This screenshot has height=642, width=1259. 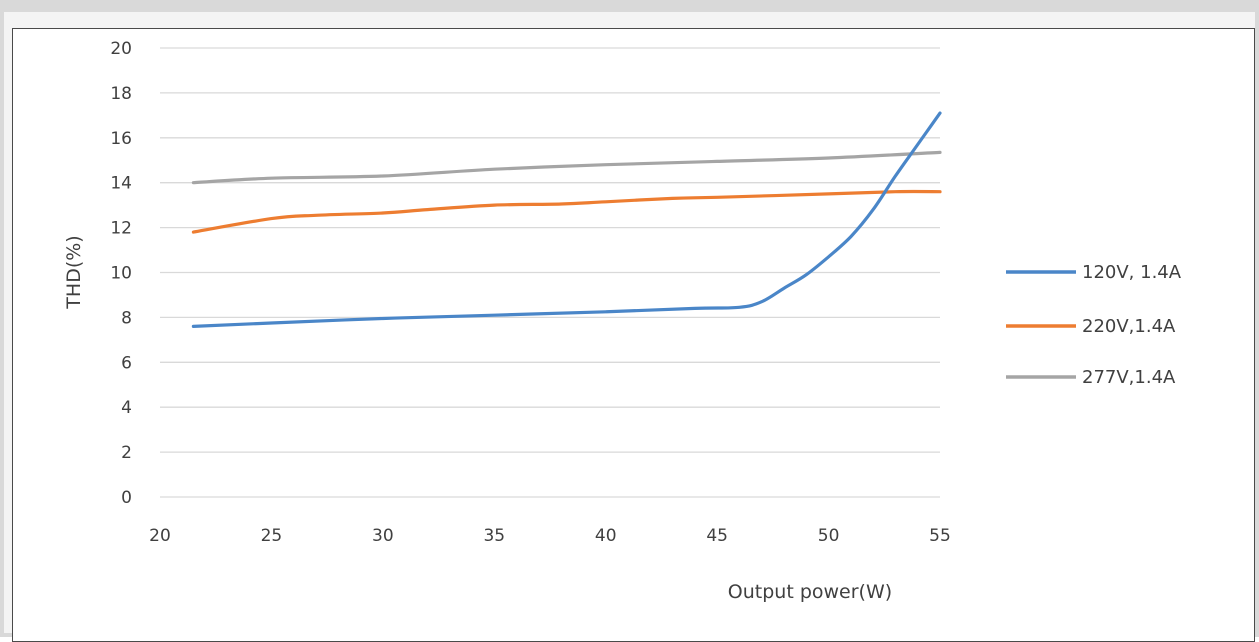 I want to click on x-tick-label: 30, so click(x=383, y=536).